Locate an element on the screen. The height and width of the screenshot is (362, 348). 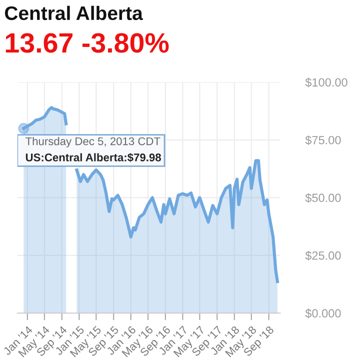
y-tick-label: $75.00 is located at coordinates (323, 140).